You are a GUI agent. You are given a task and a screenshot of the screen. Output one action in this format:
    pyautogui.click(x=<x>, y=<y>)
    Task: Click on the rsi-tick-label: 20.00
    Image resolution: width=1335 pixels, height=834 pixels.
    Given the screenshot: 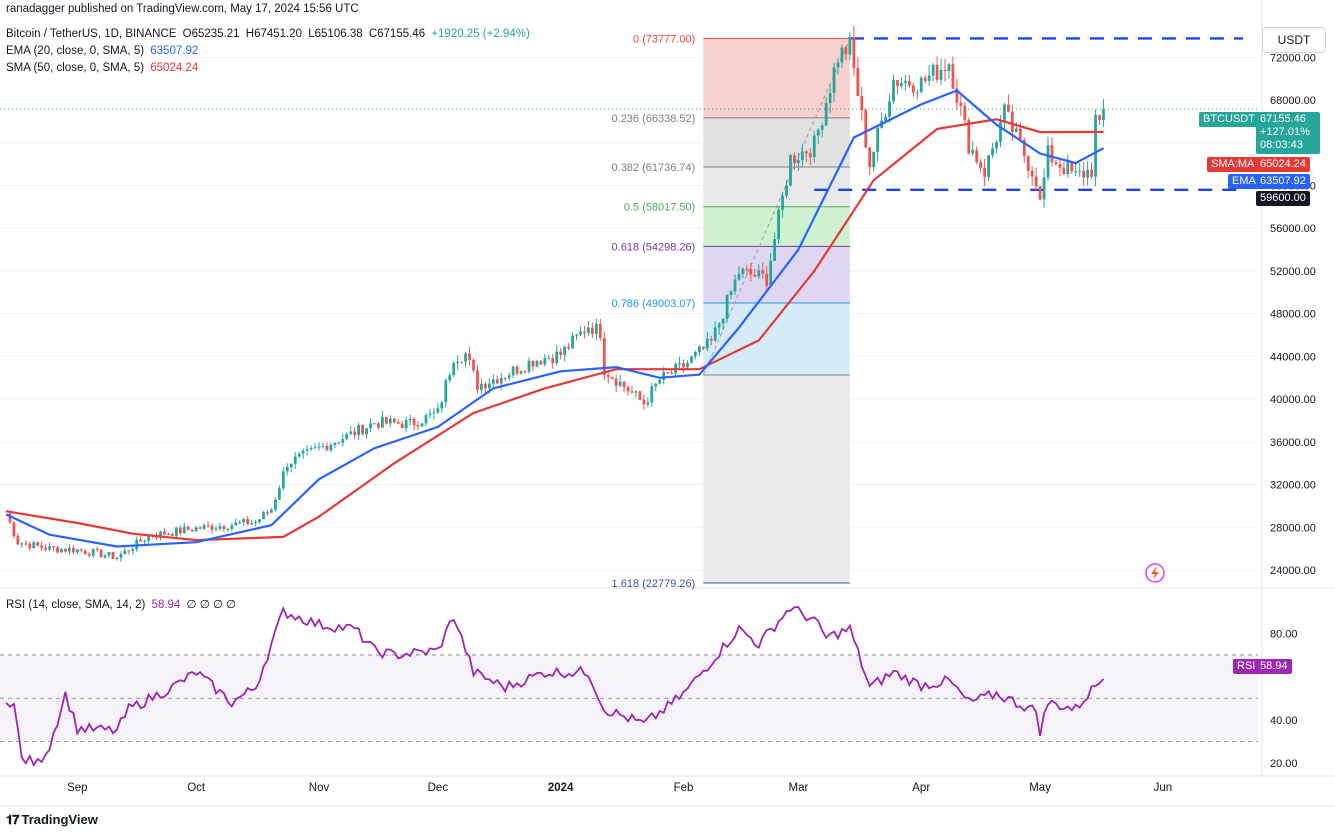 What is the action you would take?
    pyautogui.click(x=1284, y=764)
    